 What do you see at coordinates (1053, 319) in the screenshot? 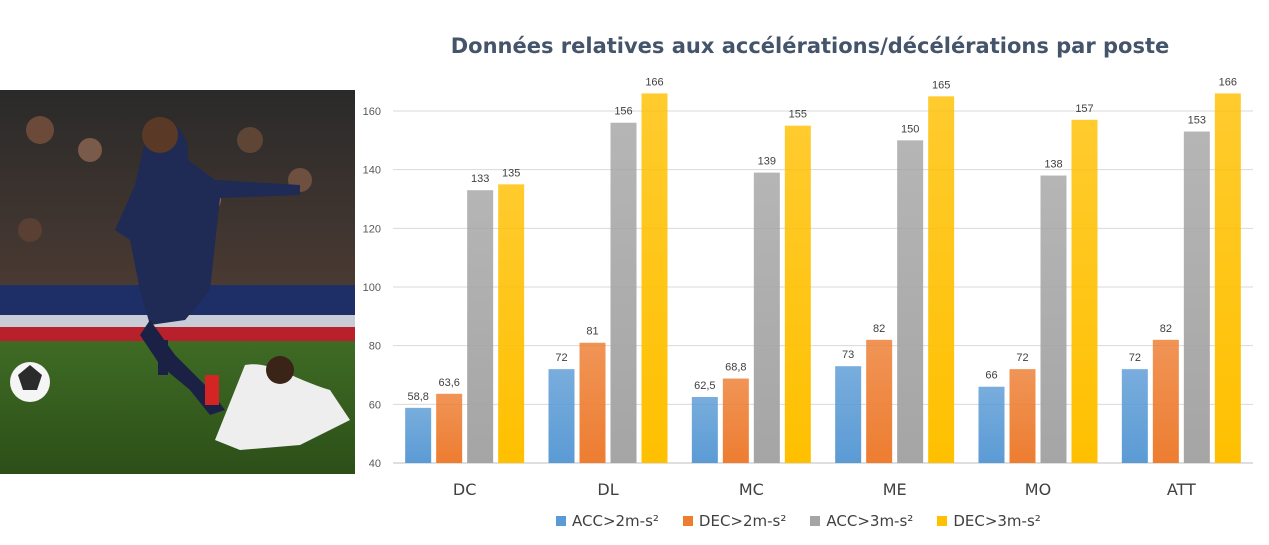
I see `bar-mo-acc3` at bounding box center [1053, 319].